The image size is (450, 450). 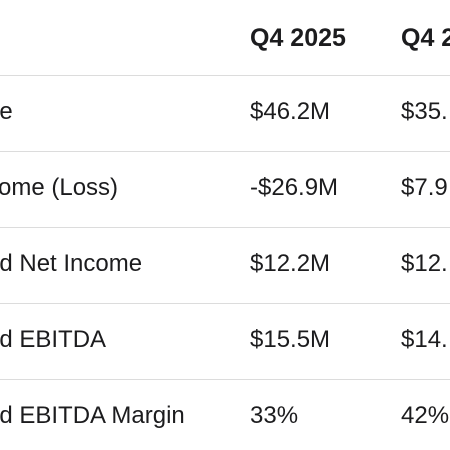 I want to click on row-value-q4-prior: $35., so click(x=424, y=111).